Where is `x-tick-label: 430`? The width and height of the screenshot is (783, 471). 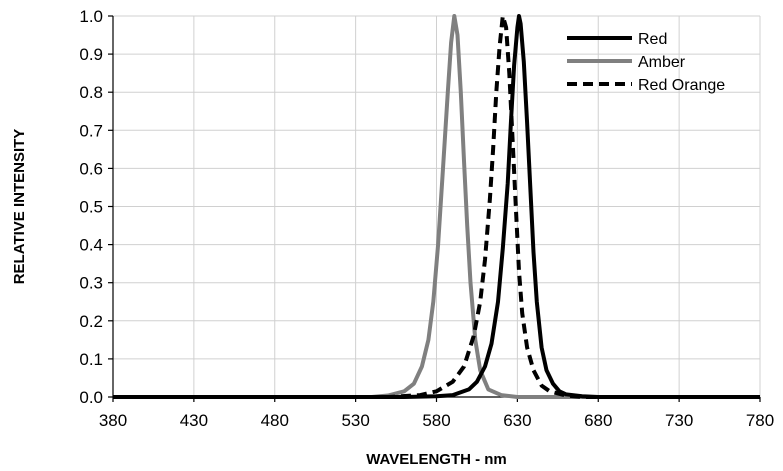 x-tick-label: 430 is located at coordinates (194, 420).